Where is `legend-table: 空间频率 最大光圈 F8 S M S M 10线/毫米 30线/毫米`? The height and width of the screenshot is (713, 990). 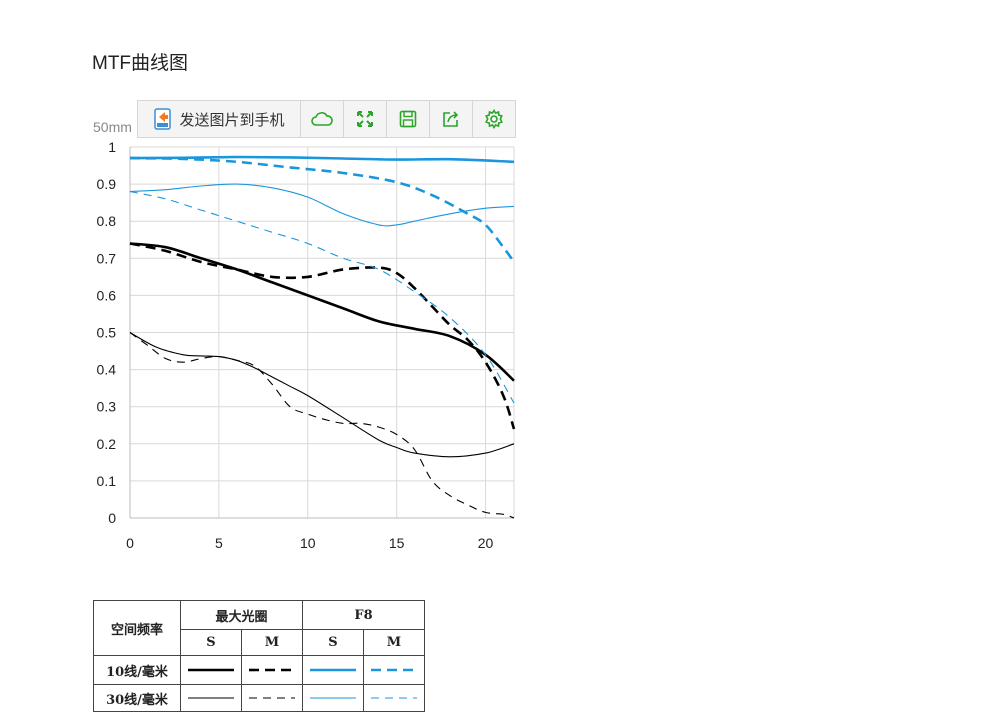 legend-table: 空间频率 最大光圈 F8 S M S M 10线/毫米 30线/毫米 is located at coordinates (259, 656).